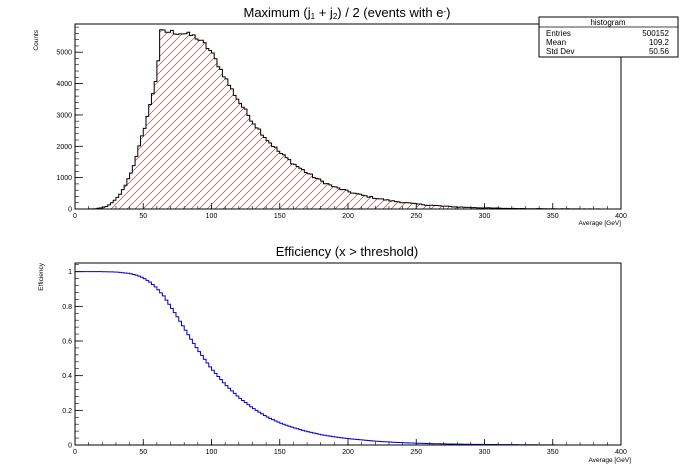 The image size is (698, 473). What do you see at coordinates (556, 42) in the screenshot?
I see `stats-mean-label: Mean` at bounding box center [556, 42].